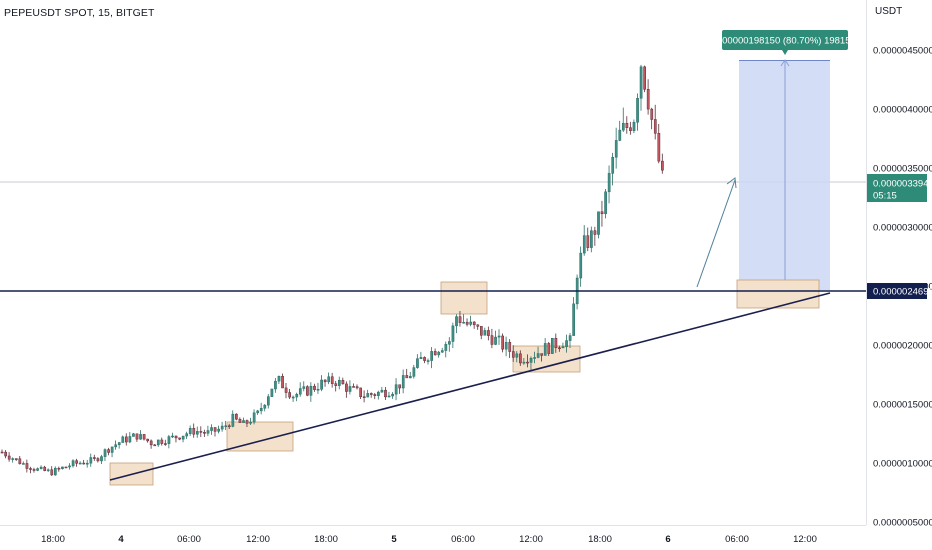  I want to click on time-tick-label: 6, so click(667, 539).